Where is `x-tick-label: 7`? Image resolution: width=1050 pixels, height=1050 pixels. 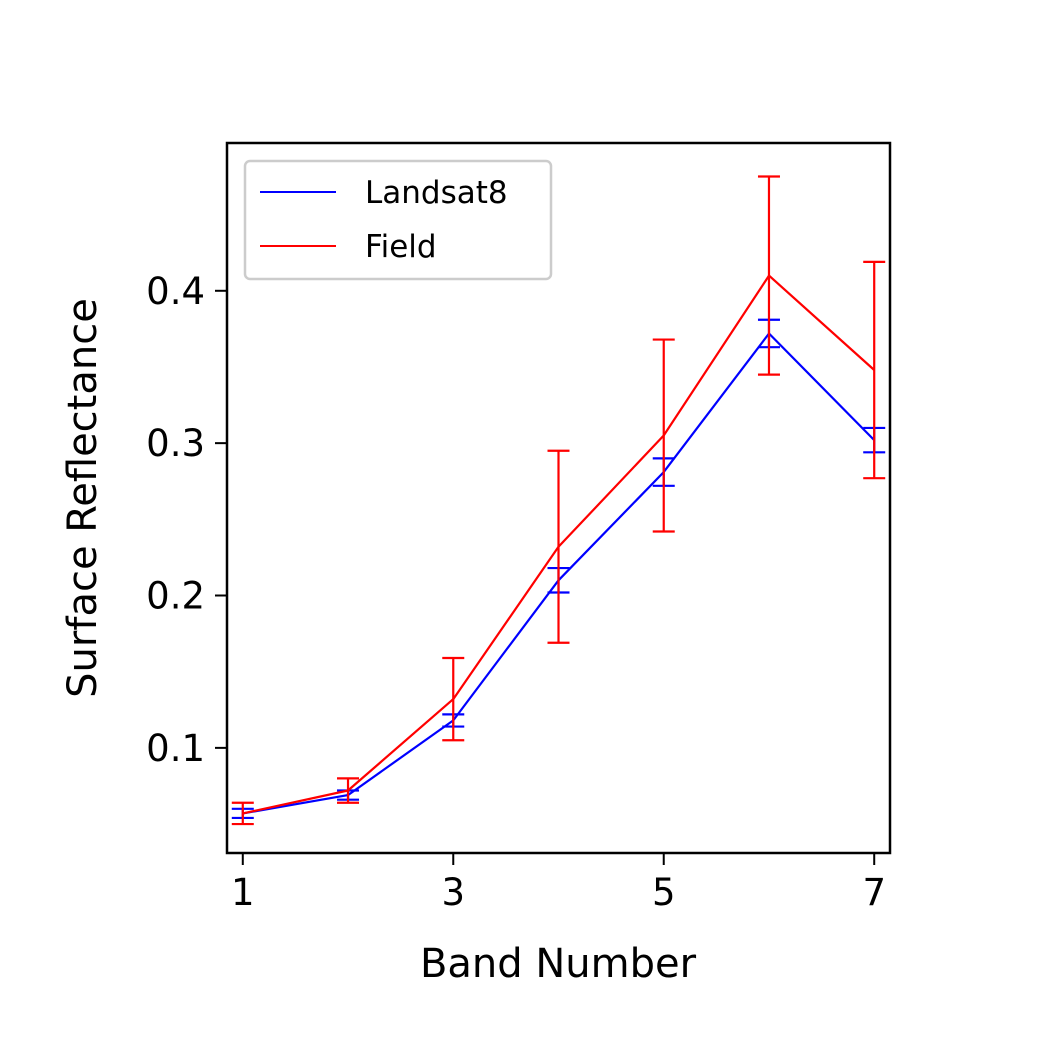 x-tick-label: 7 is located at coordinates (874, 892).